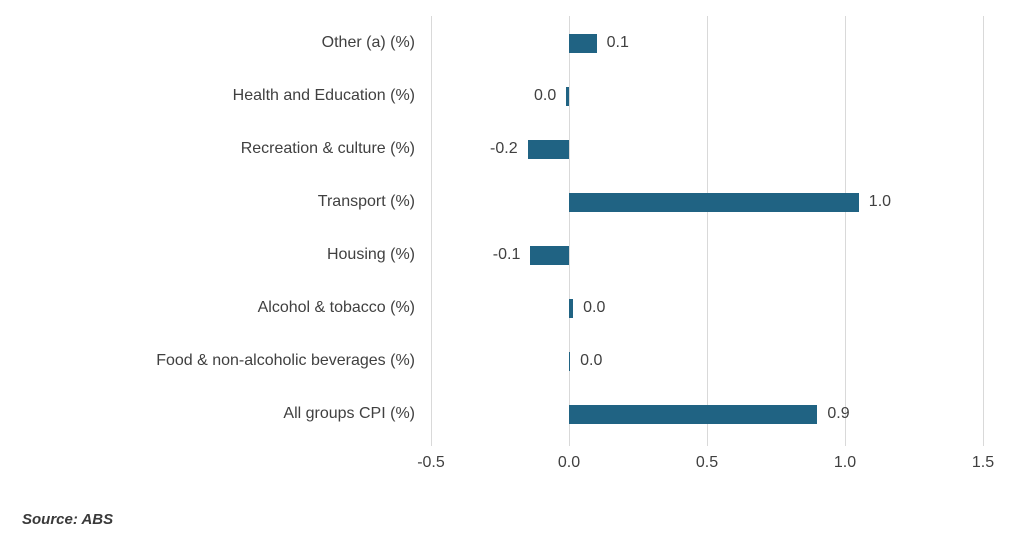  What do you see at coordinates (504, 148) in the screenshot?
I see `data-label: -0.2` at bounding box center [504, 148].